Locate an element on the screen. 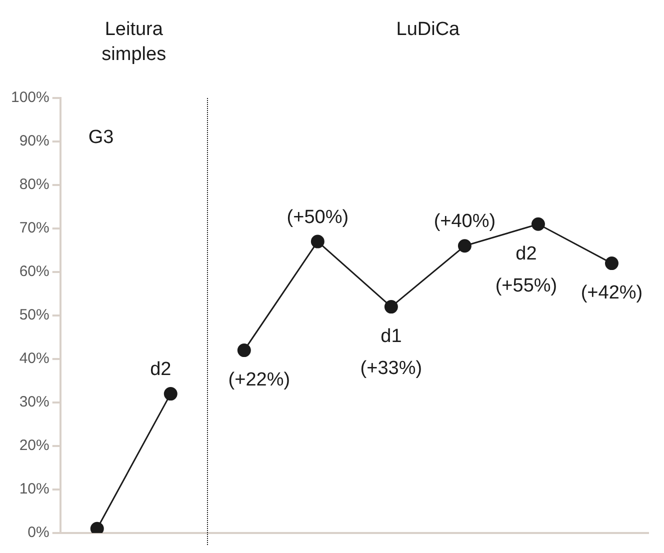 The height and width of the screenshot is (553, 664). y-tick-label: 30% is located at coordinates (34, 402).